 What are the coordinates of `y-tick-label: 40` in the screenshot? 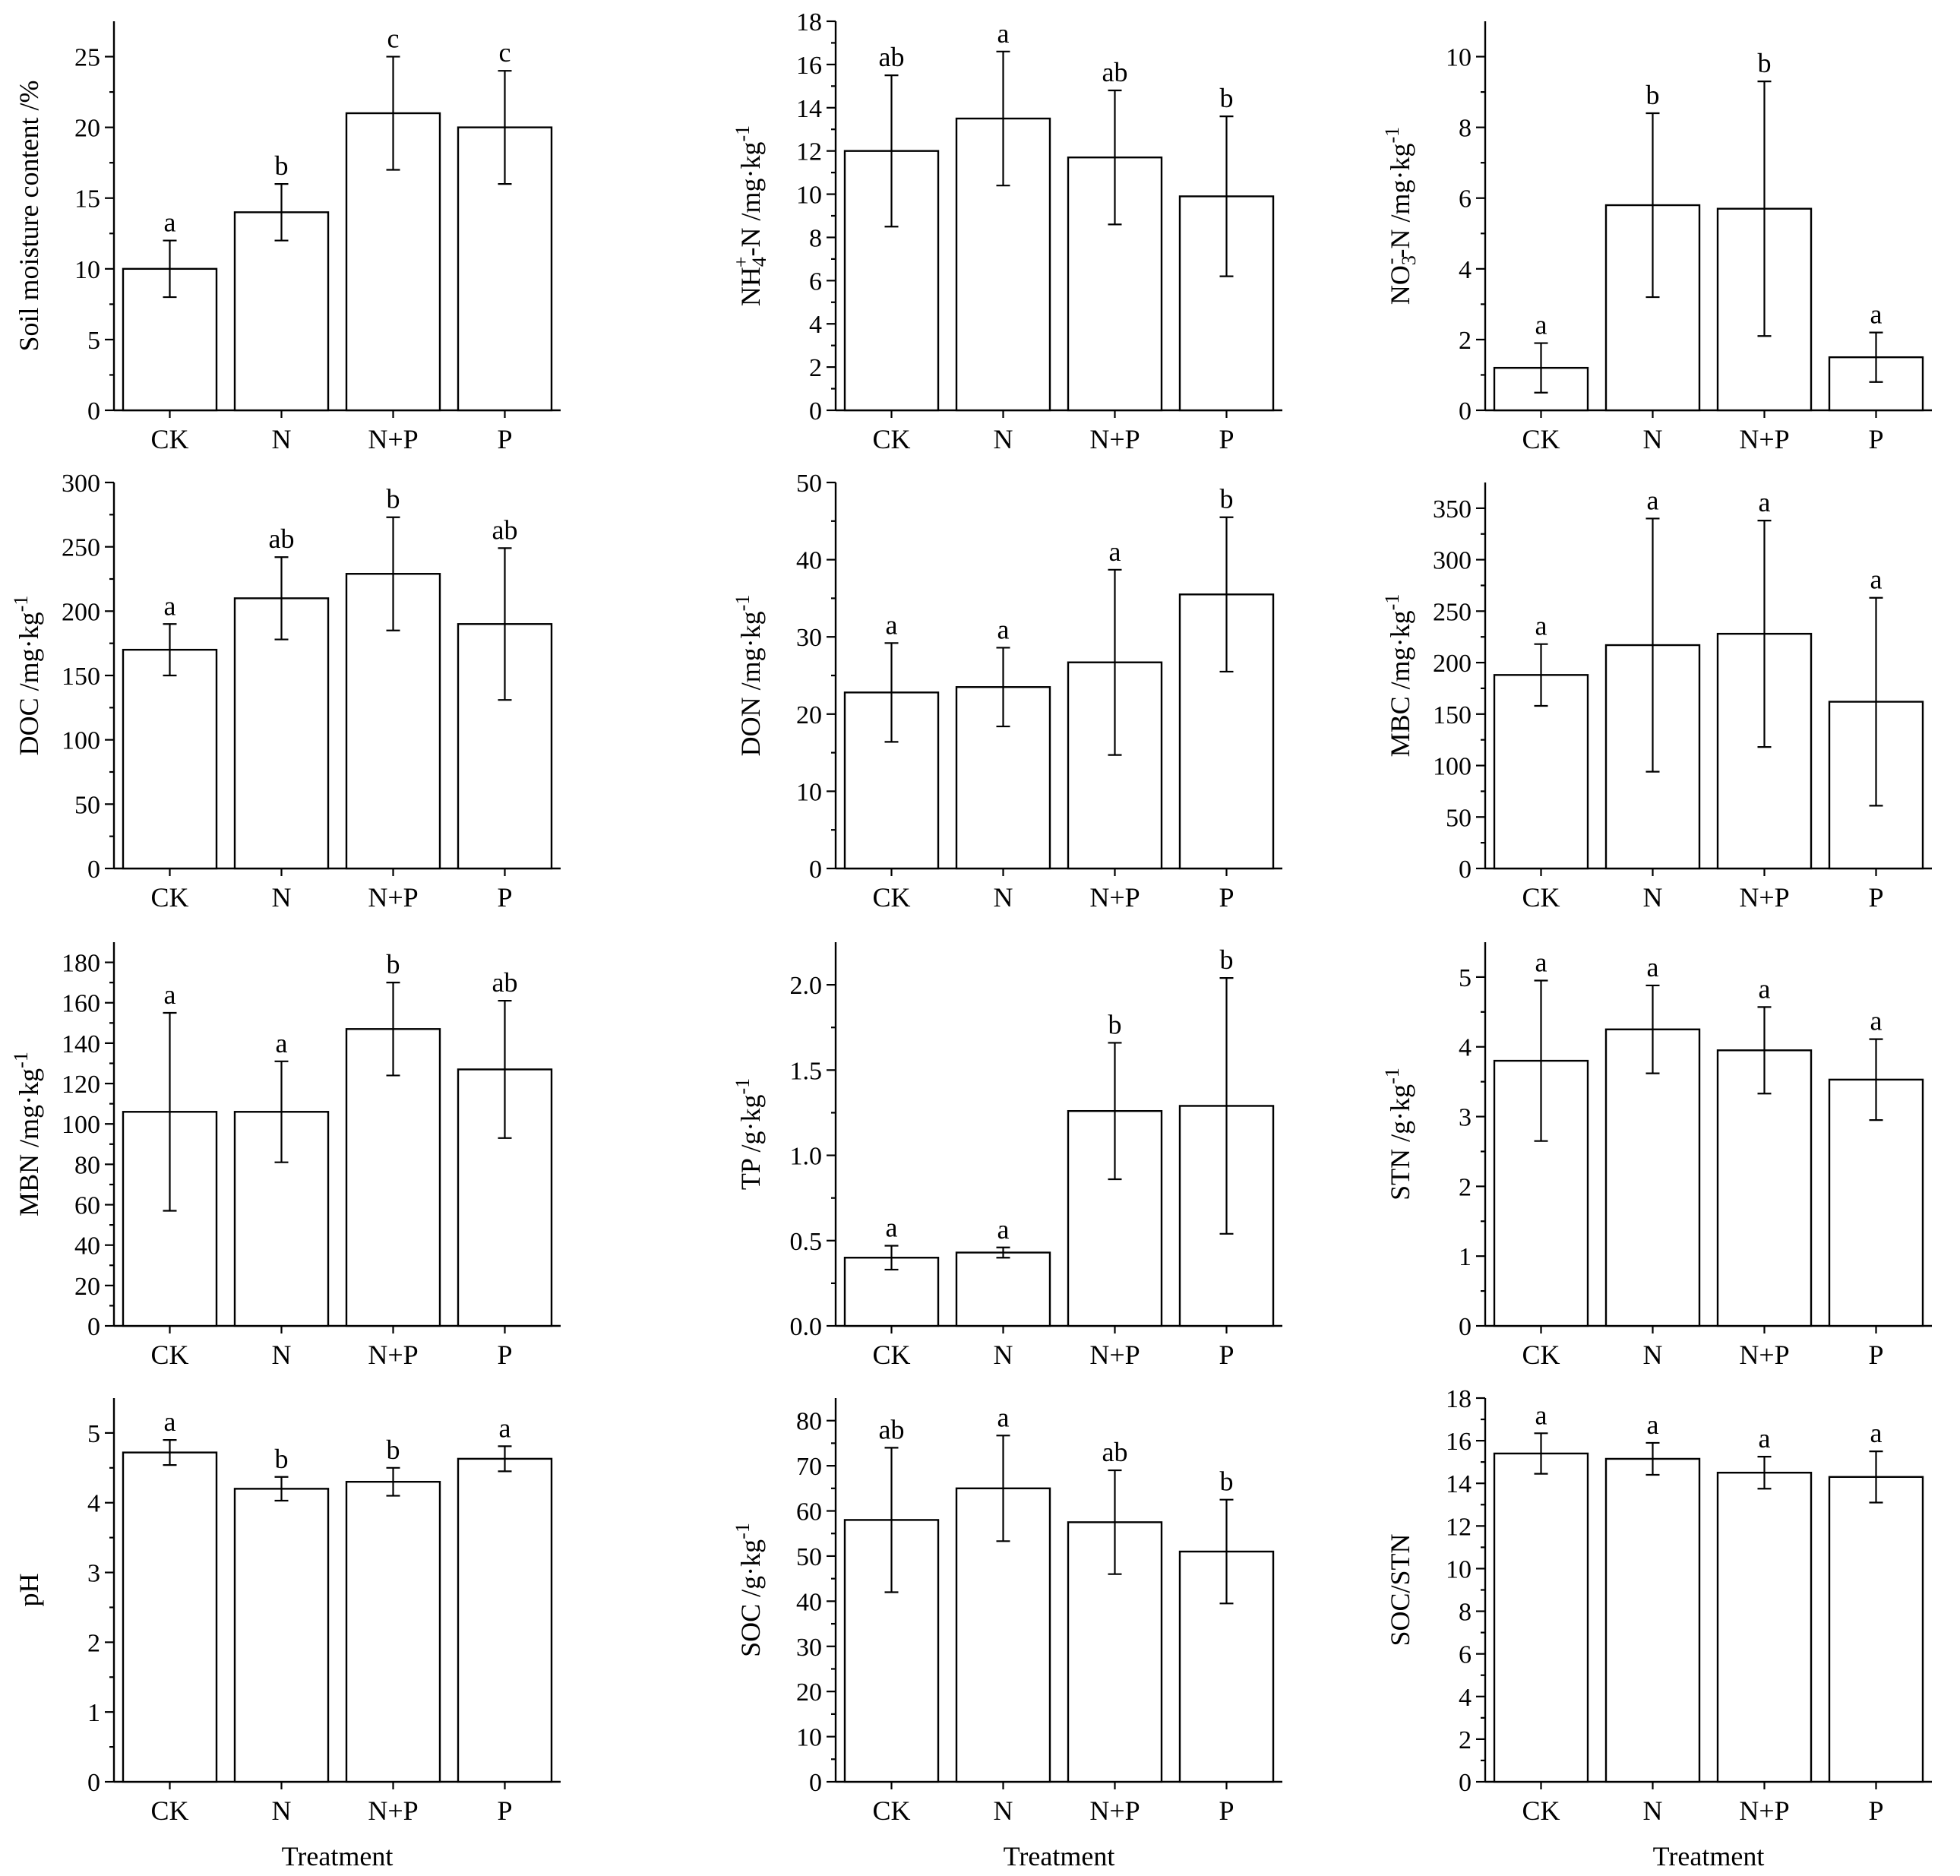 It's located at (87, 1247).